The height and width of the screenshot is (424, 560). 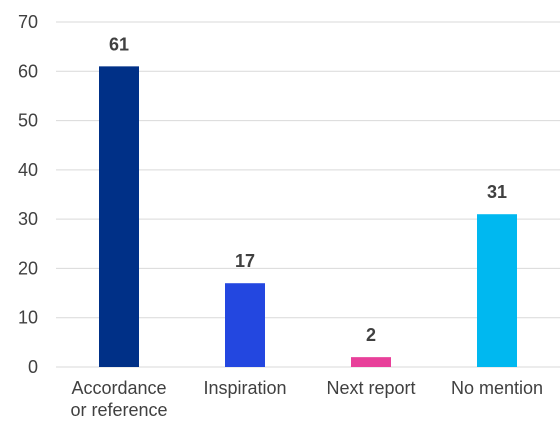 I want to click on y-axis-tick-labels: 0 10 20 30 40 50 60 70, so click(x=28, y=194).